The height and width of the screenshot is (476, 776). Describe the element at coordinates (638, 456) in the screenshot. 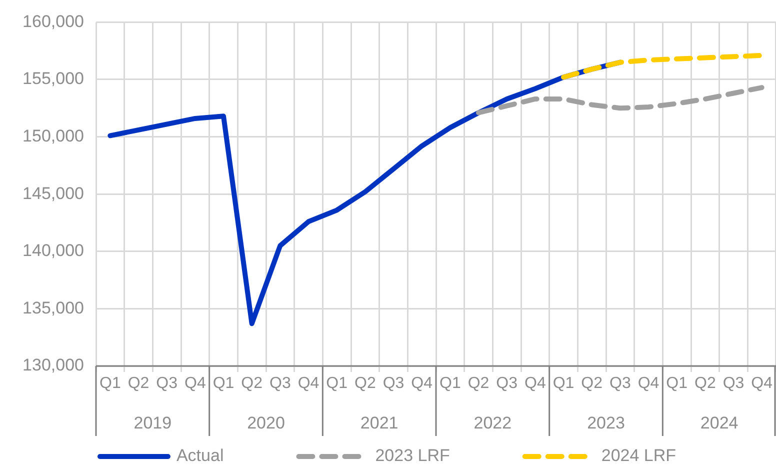

I see `legend-label: 2024 LRF` at that location.